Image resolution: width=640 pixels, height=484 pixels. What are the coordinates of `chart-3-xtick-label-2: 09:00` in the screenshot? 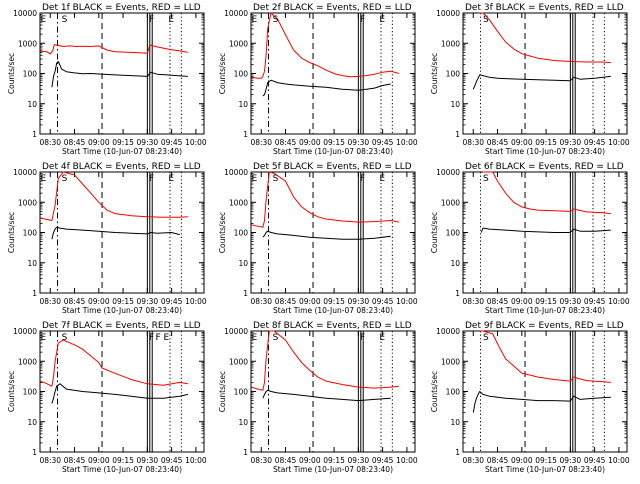 It's located at (522, 142).